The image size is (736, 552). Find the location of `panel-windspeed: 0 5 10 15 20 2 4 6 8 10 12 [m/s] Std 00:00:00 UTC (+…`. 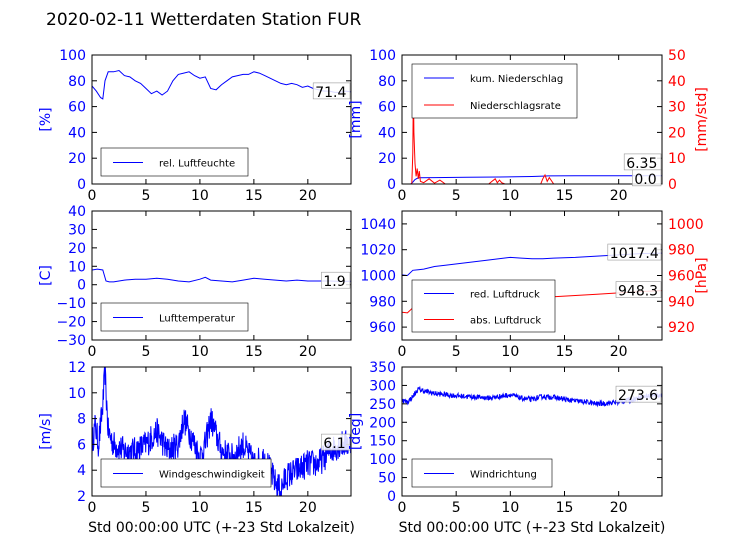

panel-windspeed: 0 5 10 15 20 2 4 6 8 10 12 [m/s] Std 00:00:00 UTC (+… is located at coordinates (196, 448).